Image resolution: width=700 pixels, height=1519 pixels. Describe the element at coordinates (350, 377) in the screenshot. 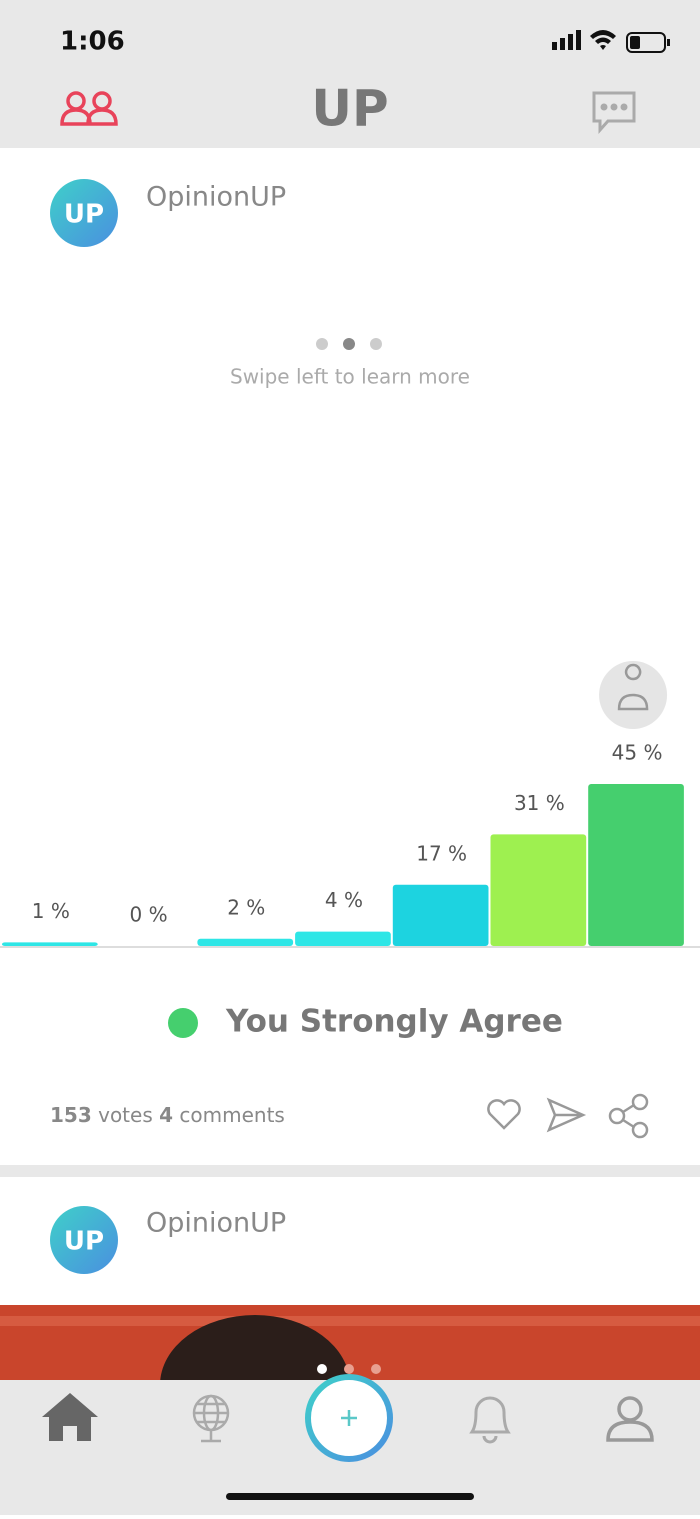

I see `swipe-hint: Swipe left to learn more` at that location.